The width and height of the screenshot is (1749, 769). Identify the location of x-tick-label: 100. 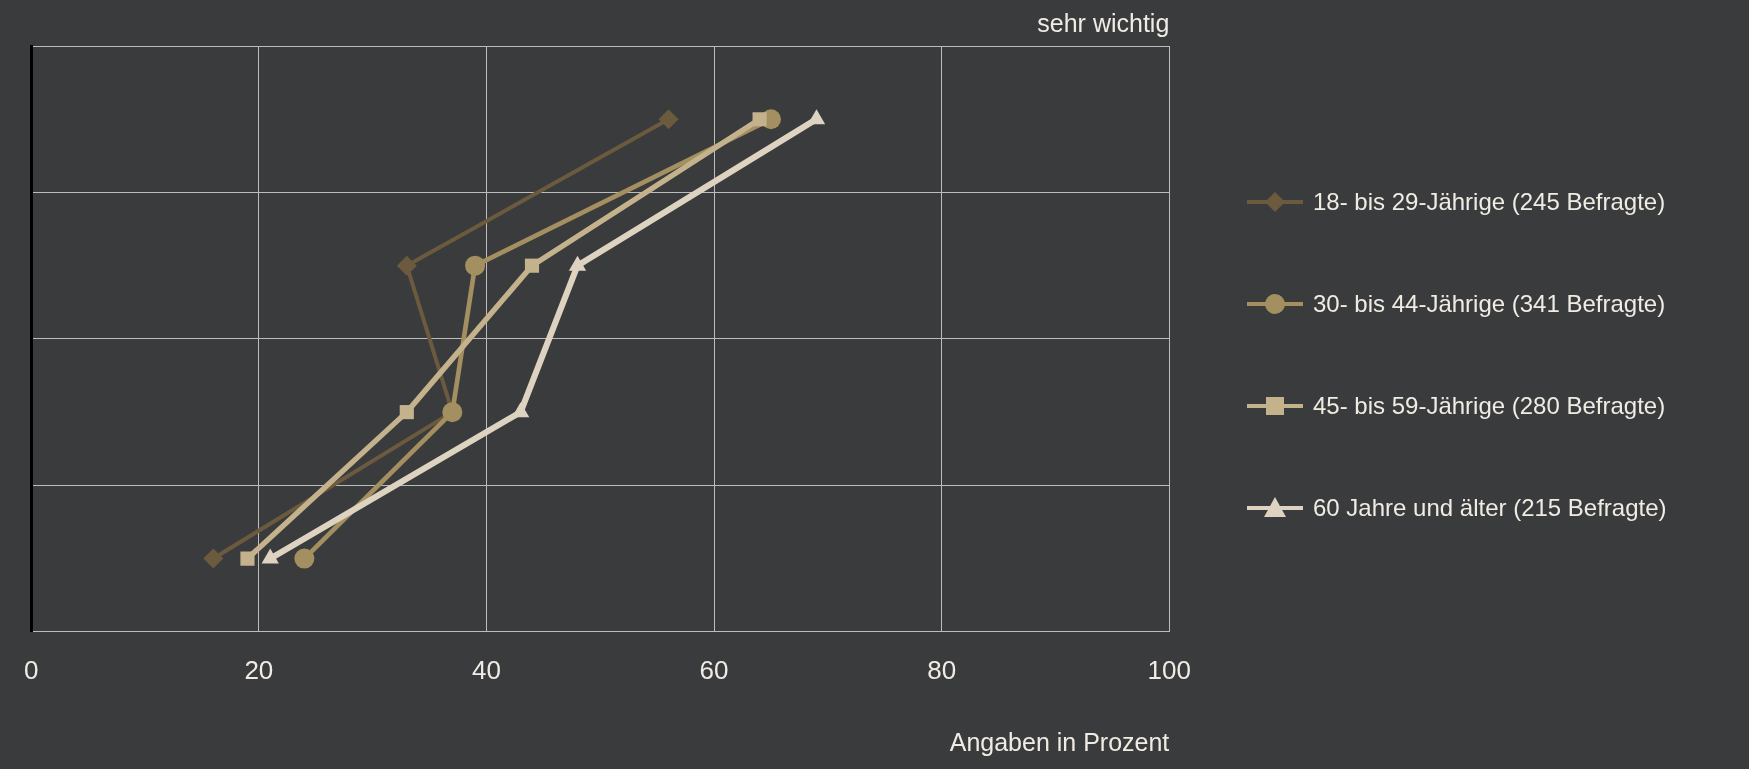
(1169, 669).